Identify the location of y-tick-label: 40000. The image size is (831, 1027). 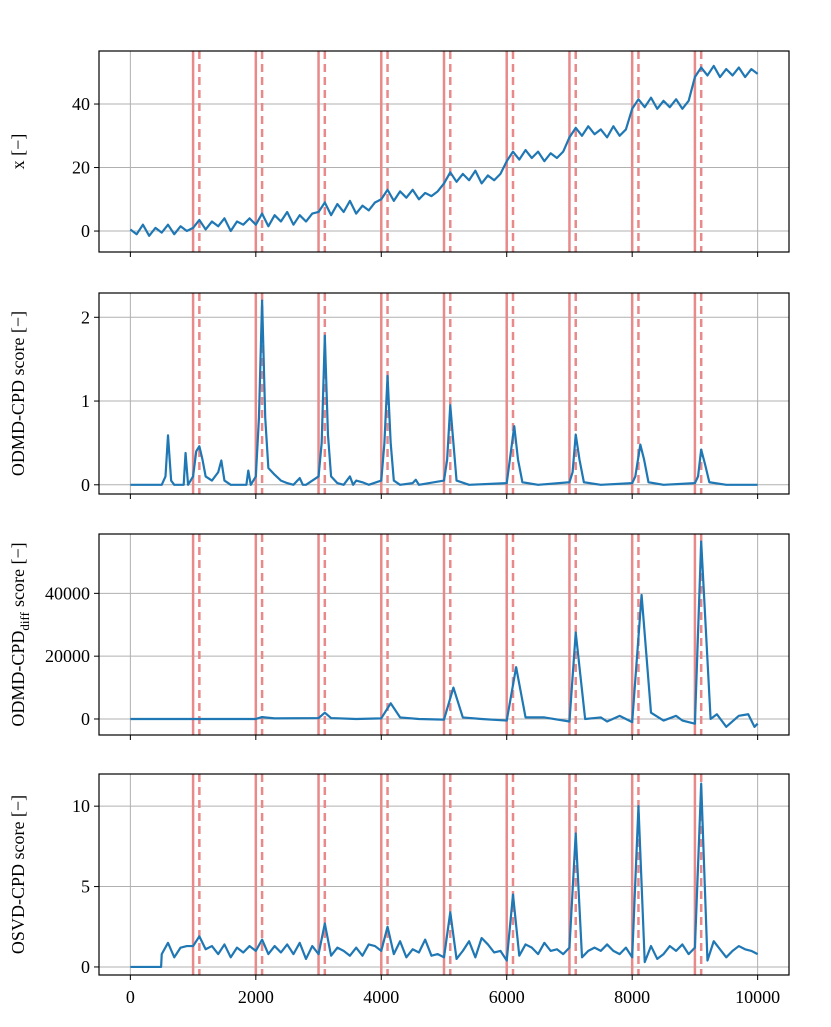
(67, 593).